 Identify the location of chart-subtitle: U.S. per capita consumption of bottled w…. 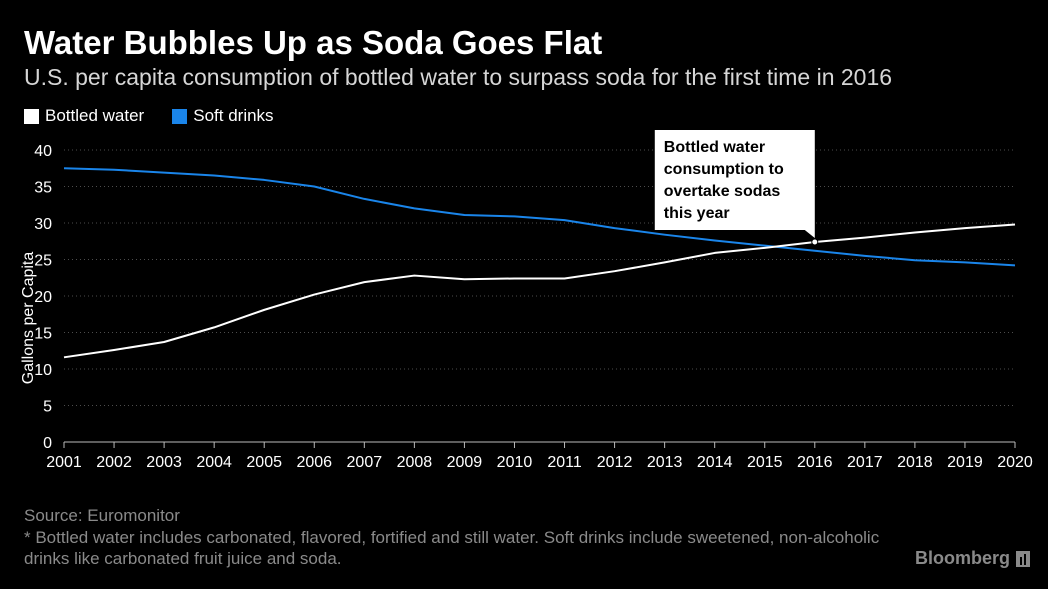
(458, 77).